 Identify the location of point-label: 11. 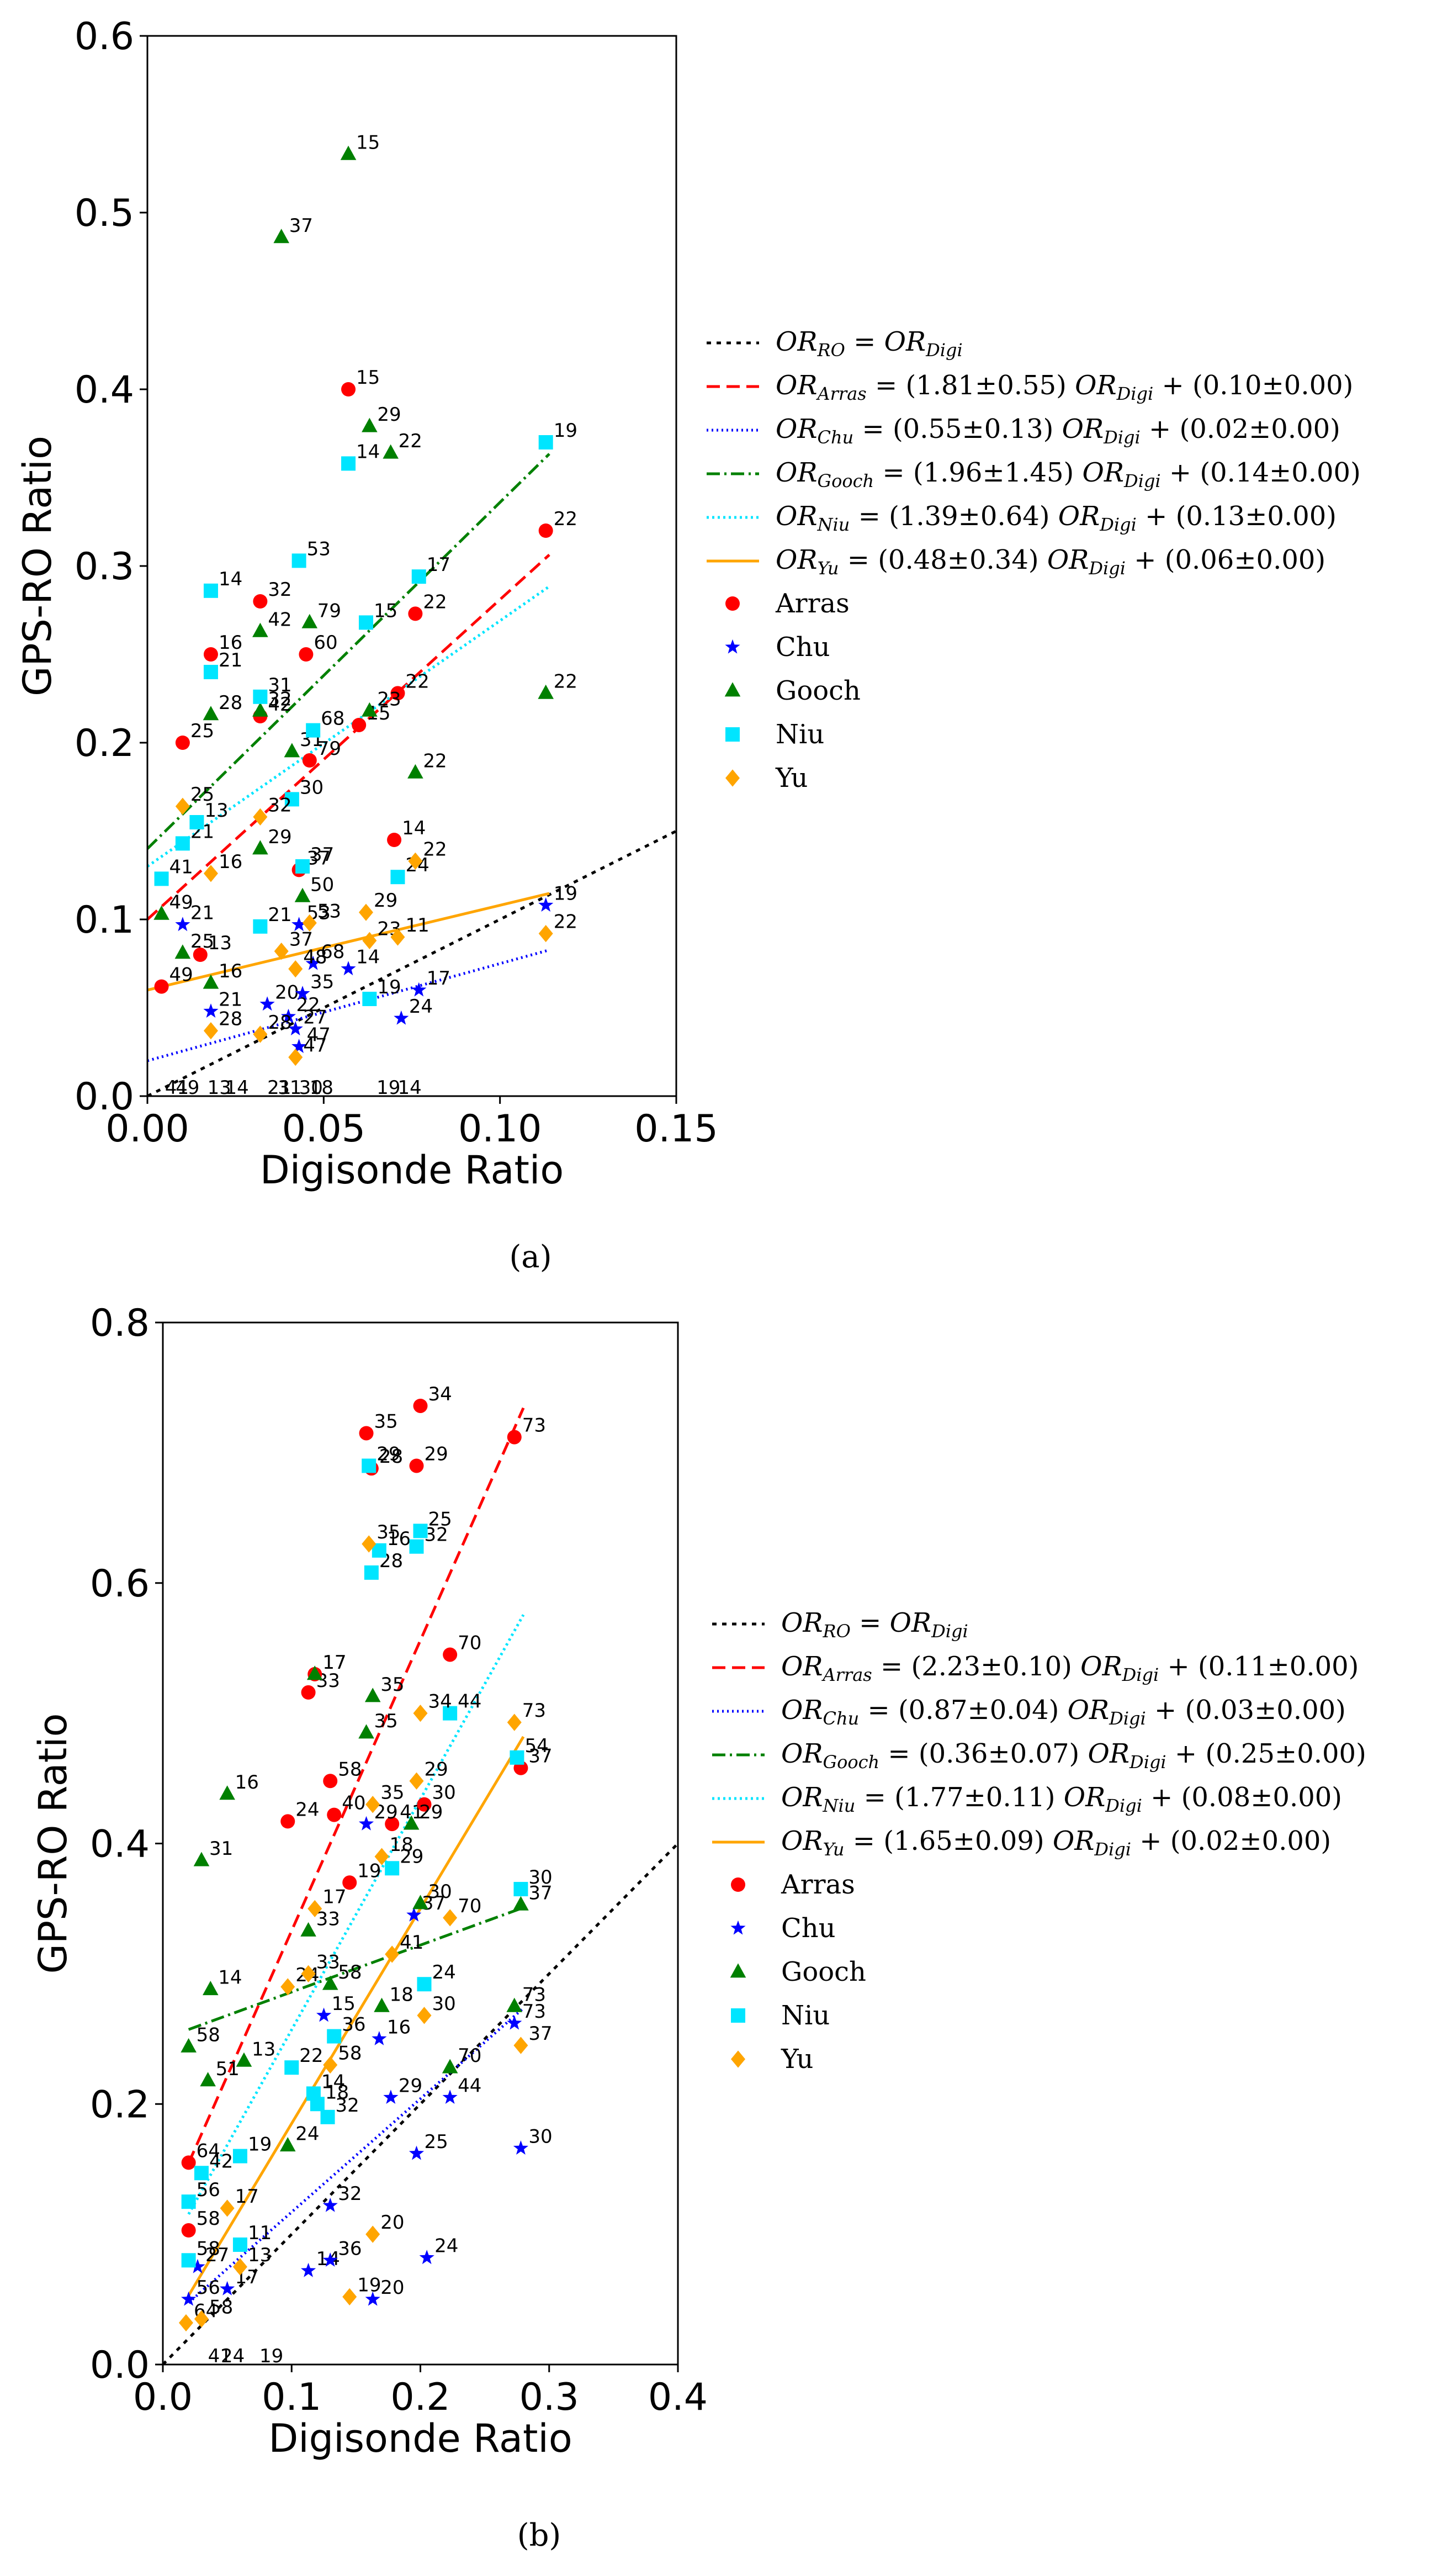
(260, 2233).